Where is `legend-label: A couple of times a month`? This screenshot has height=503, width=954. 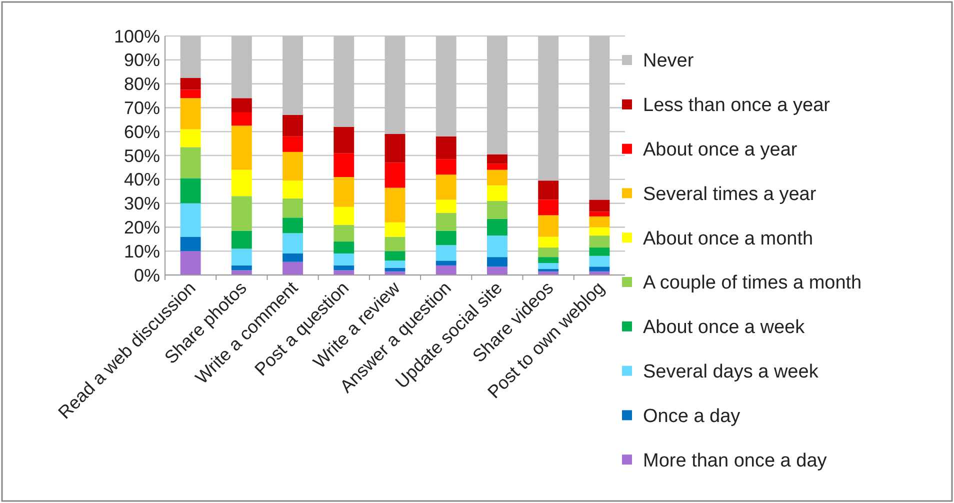 legend-label: A couple of times a month is located at coordinates (752, 283).